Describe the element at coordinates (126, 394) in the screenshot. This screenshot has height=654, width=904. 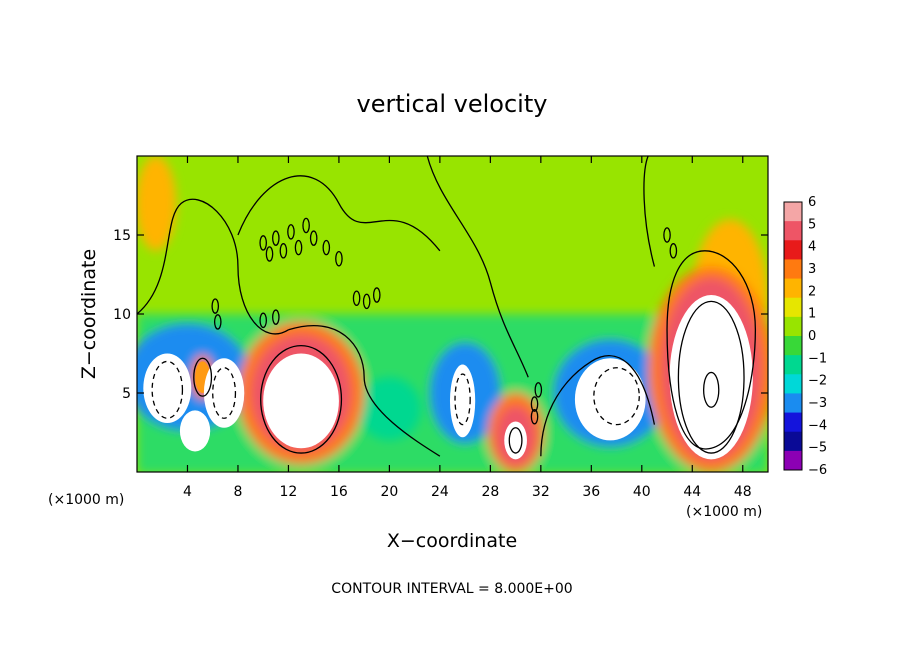
I see `y-tick-label: 5` at that location.